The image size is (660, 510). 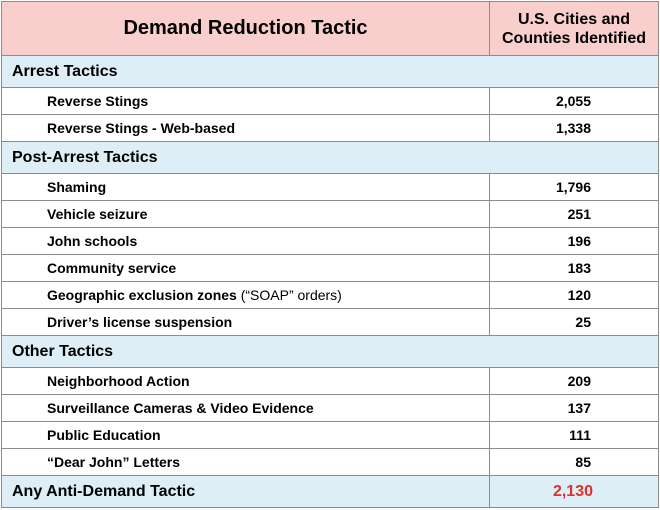 What do you see at coordinates (574, 101) in the screenshot?
I see `tactic-count: 2,055` at bounding box center [574, 101].